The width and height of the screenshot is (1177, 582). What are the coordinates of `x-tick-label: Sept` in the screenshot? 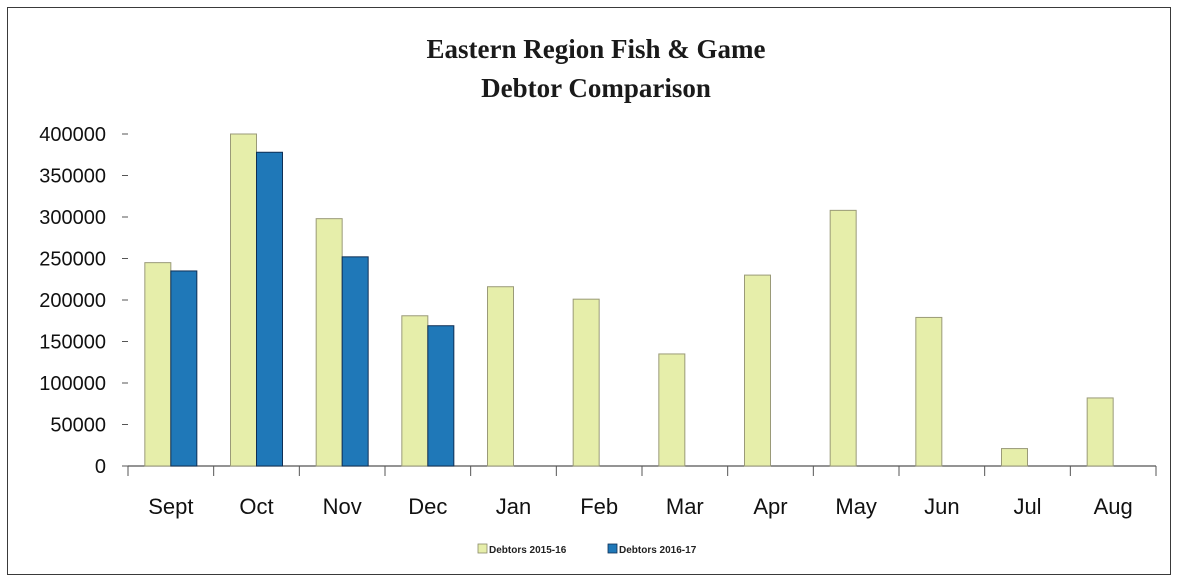 It's located at (170, 506).